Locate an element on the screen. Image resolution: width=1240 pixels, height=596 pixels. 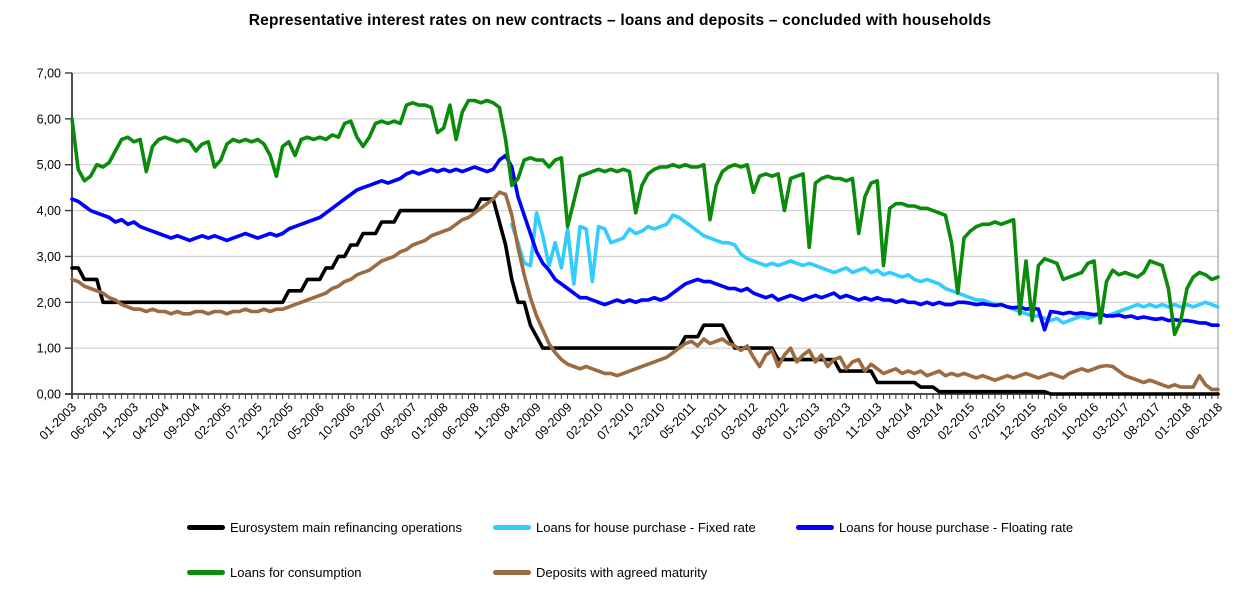
y-tick-label: 4,00 is located at coordinates (49, 211).